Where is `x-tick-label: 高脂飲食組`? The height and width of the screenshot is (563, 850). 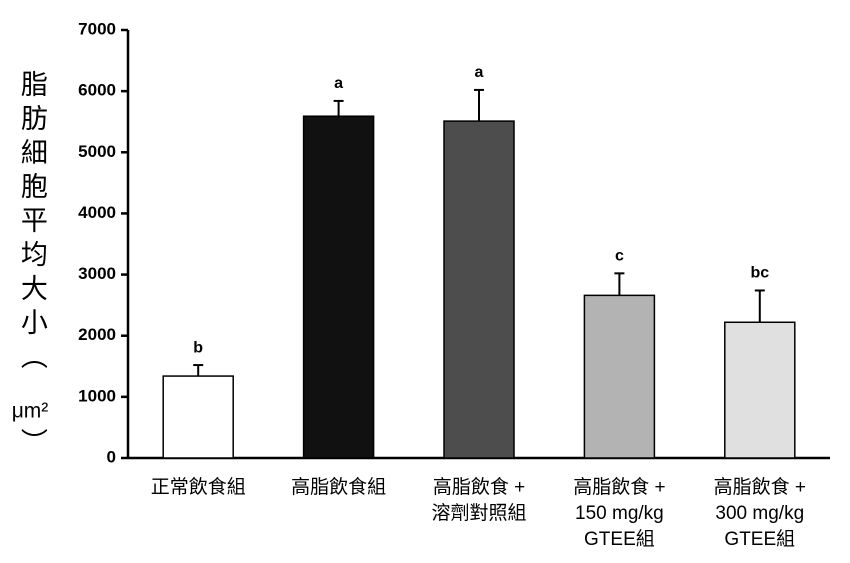 x-tick-label: 高脂飲食組 is located at coordinates (338, 487).